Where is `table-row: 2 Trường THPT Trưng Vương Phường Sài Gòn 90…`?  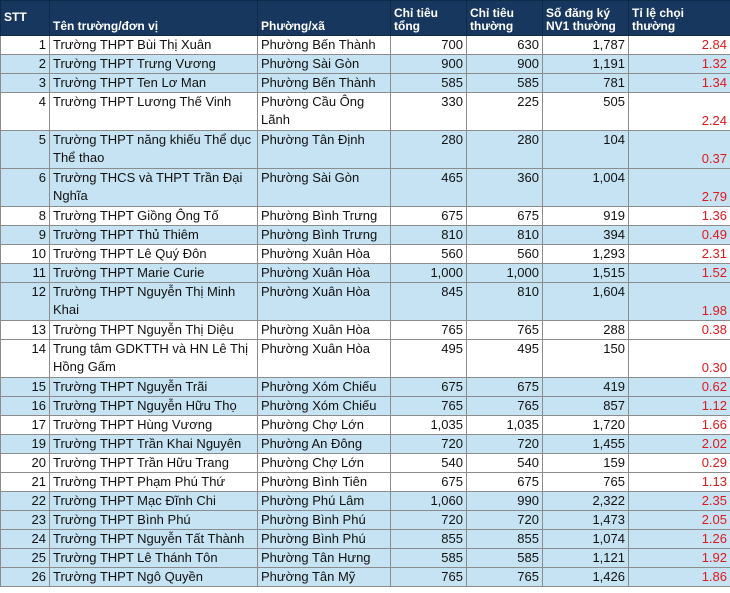
table-row: 2 Trường THPT Trưng Vương Phường Sài Gòn 90… is located at coordinates (365, 64).